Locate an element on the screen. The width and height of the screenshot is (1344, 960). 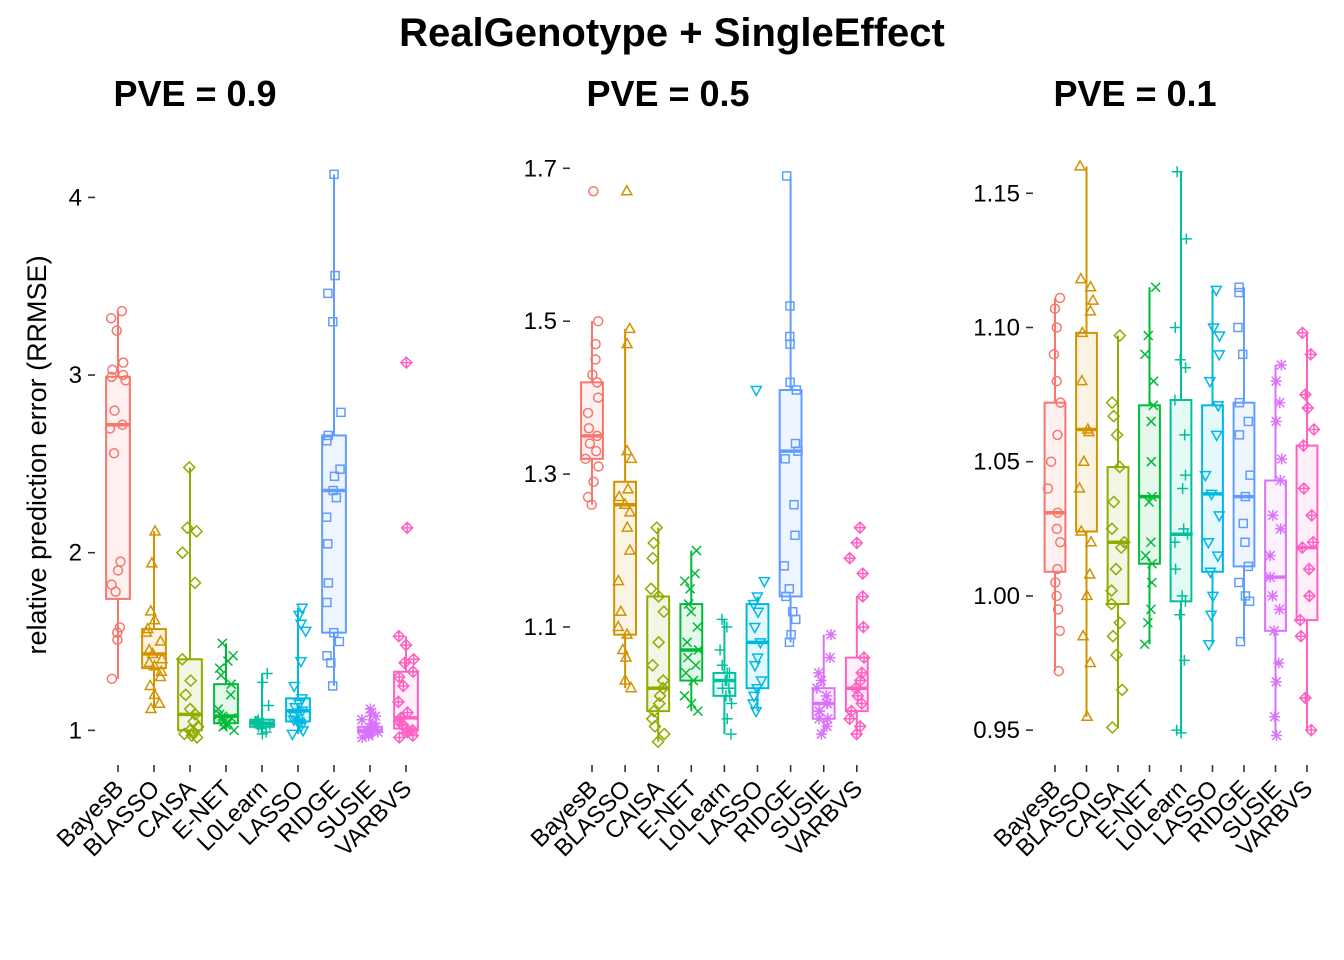
panel-2-box-lasso is located at coordinates (758, 552).